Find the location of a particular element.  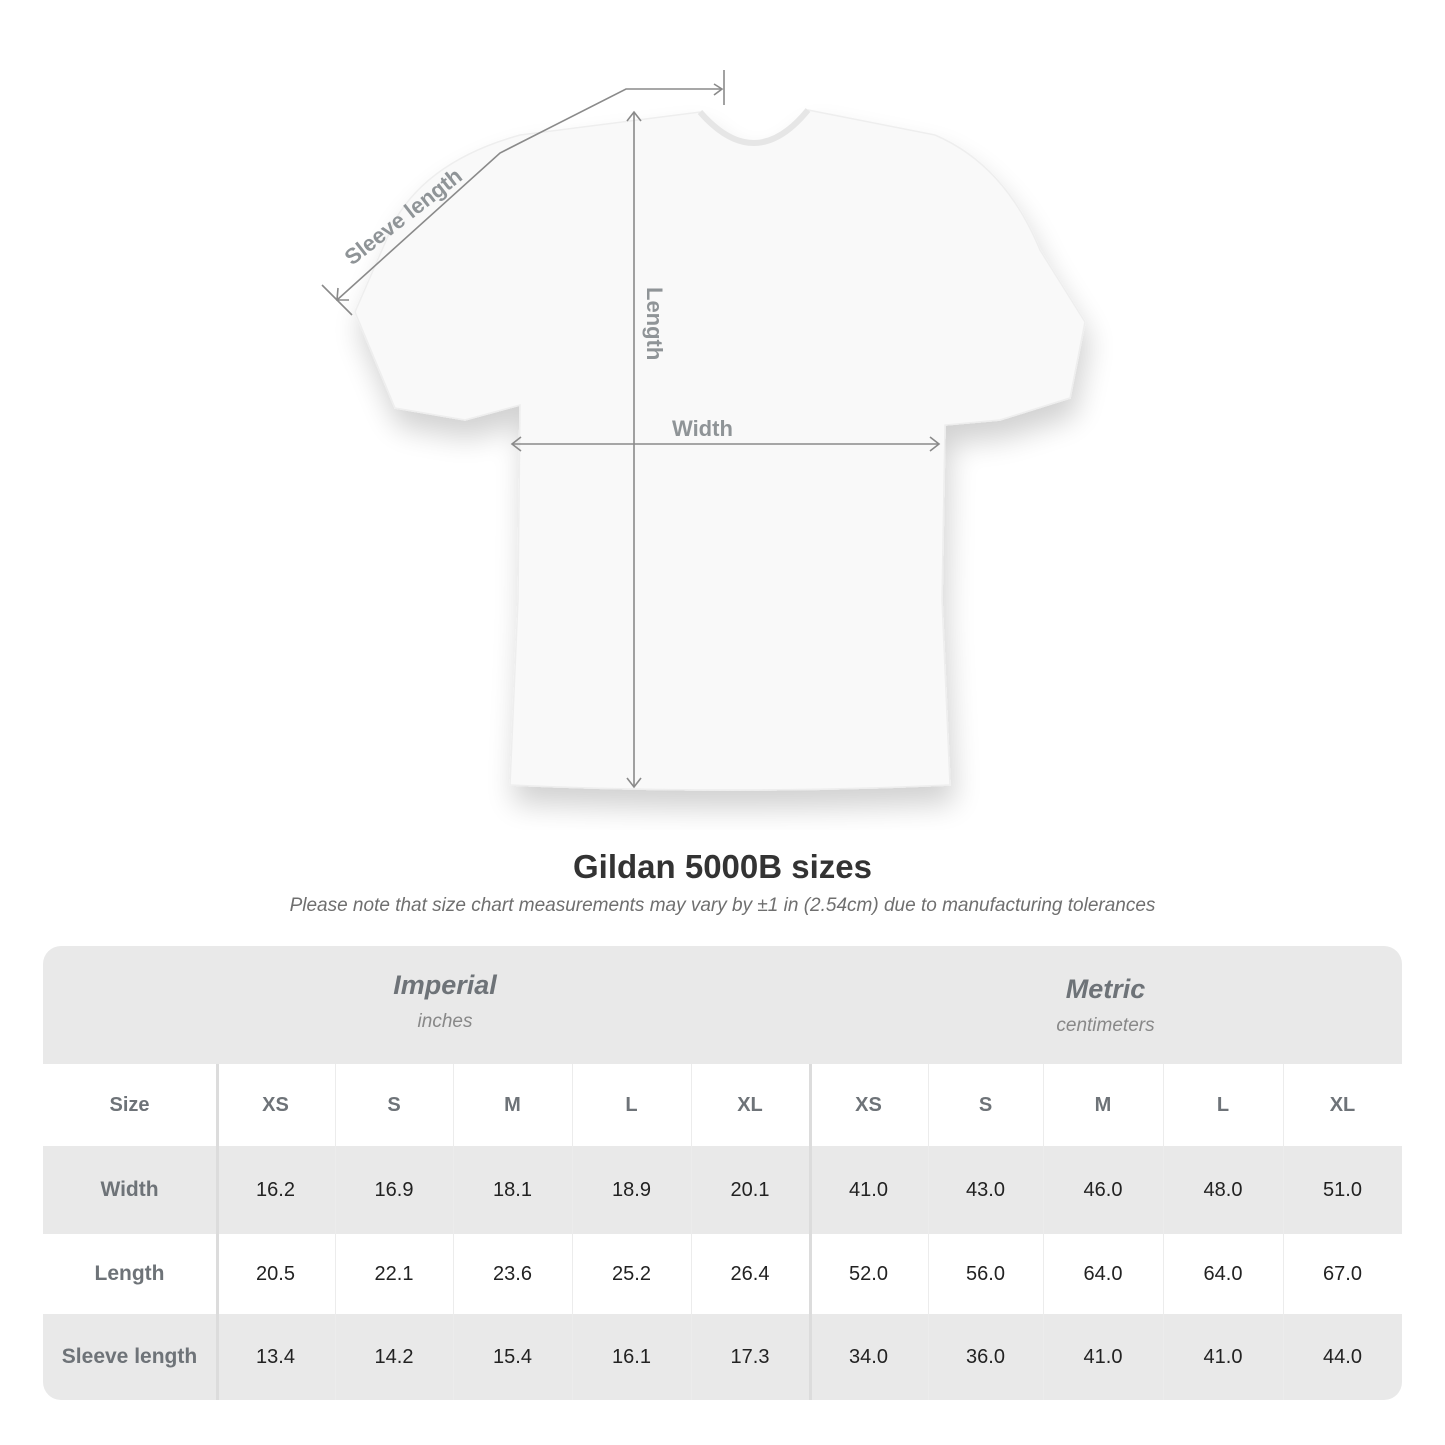

table-cell-metric: 56.0 is located at coordinates (985, 1273).